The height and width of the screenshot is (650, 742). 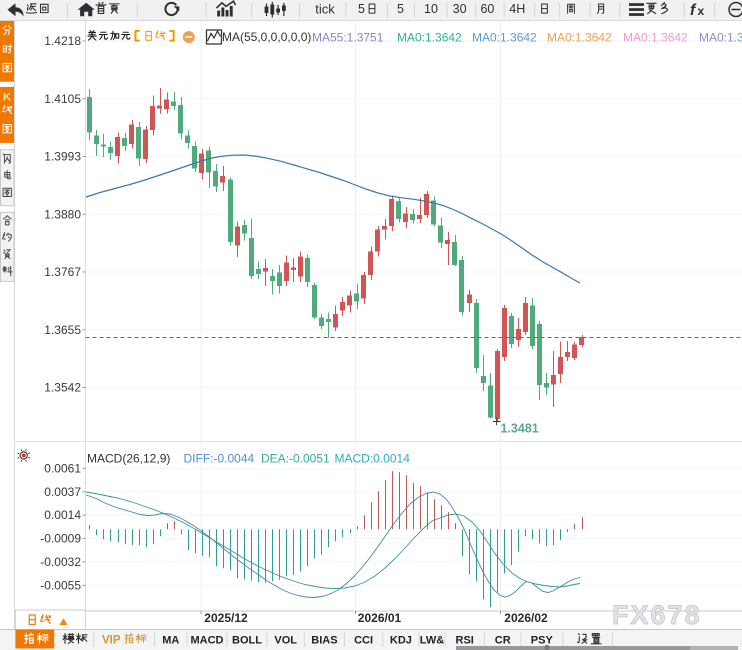 What do you see at coordinates (266, 37) in the screenshot?
I see `svg-text: MA(55,0,0,0,0,0)` at bounding box center [266, 37].